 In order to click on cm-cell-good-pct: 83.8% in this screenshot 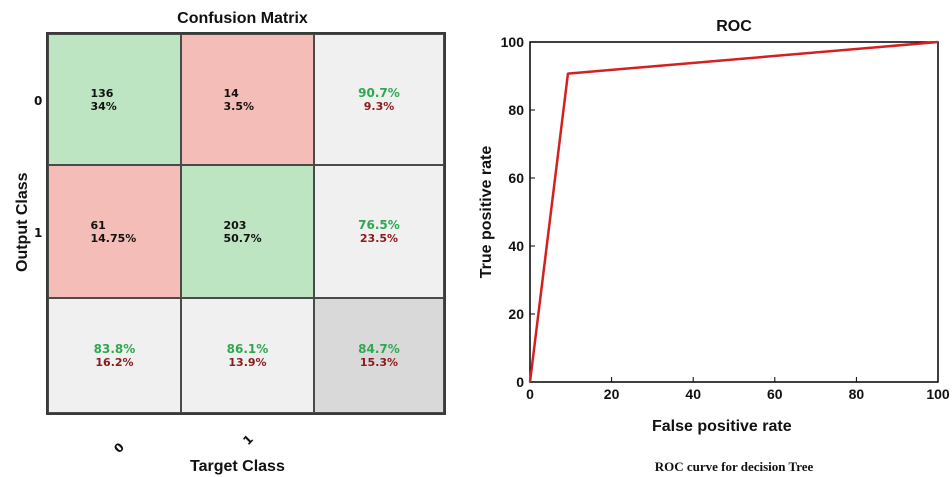, I will do `click(114, 348)`.